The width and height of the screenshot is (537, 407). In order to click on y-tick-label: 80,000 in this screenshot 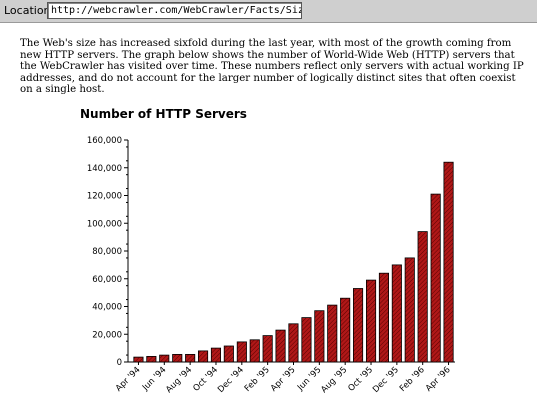, I will do `click(107, 252)`.